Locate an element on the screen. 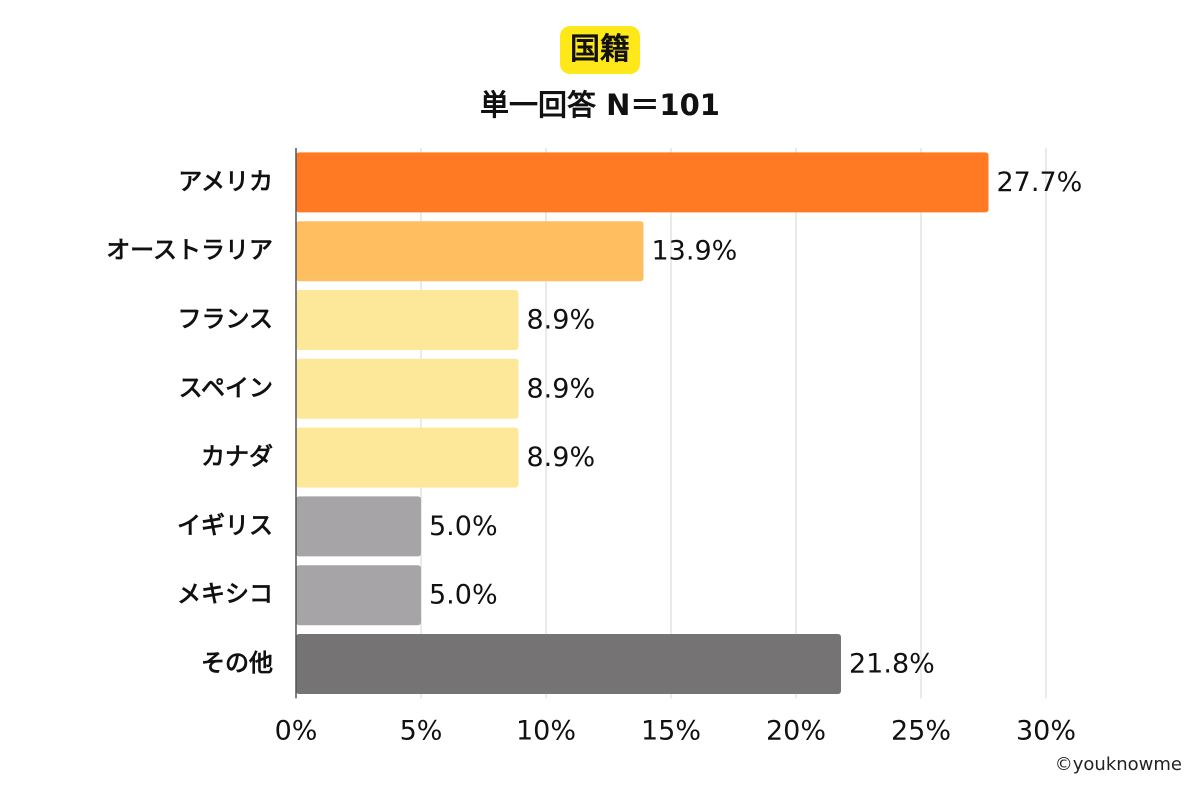  x-tick-label: 10% is located at coordinates (546, 731).